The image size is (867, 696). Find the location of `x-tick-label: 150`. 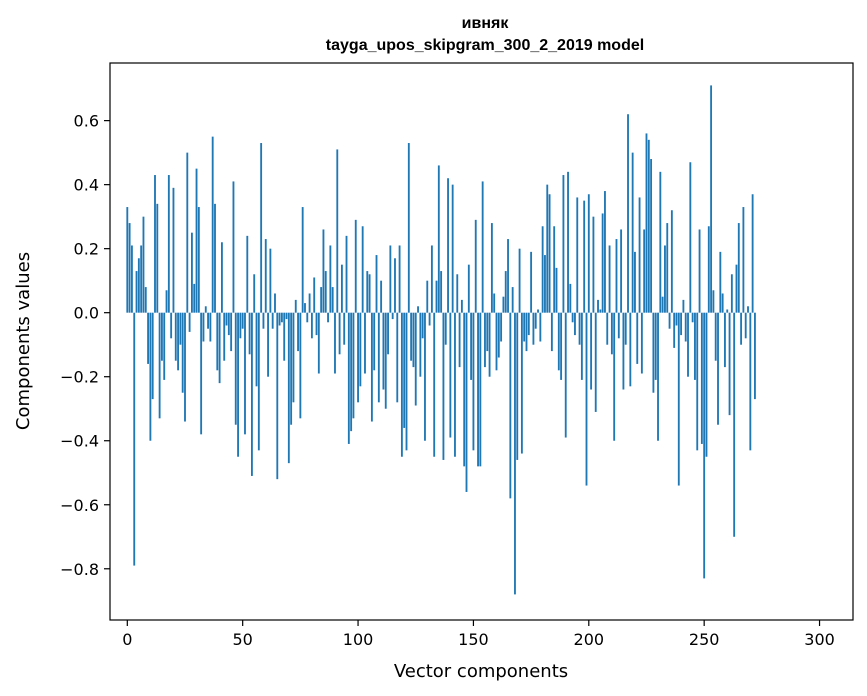

x-tick-label: 150 is located at coordinates (473, 639).